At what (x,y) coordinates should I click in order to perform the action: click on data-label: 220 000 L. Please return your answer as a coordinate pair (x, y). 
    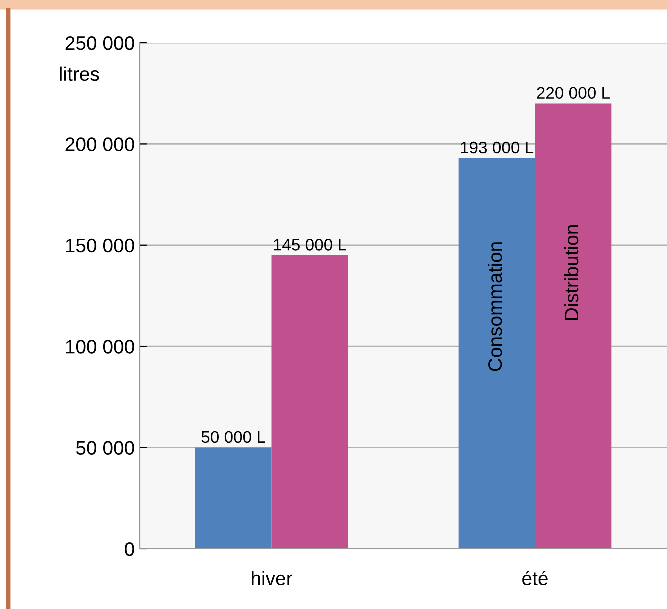
    Looking at the image, I should click on (573, 93).